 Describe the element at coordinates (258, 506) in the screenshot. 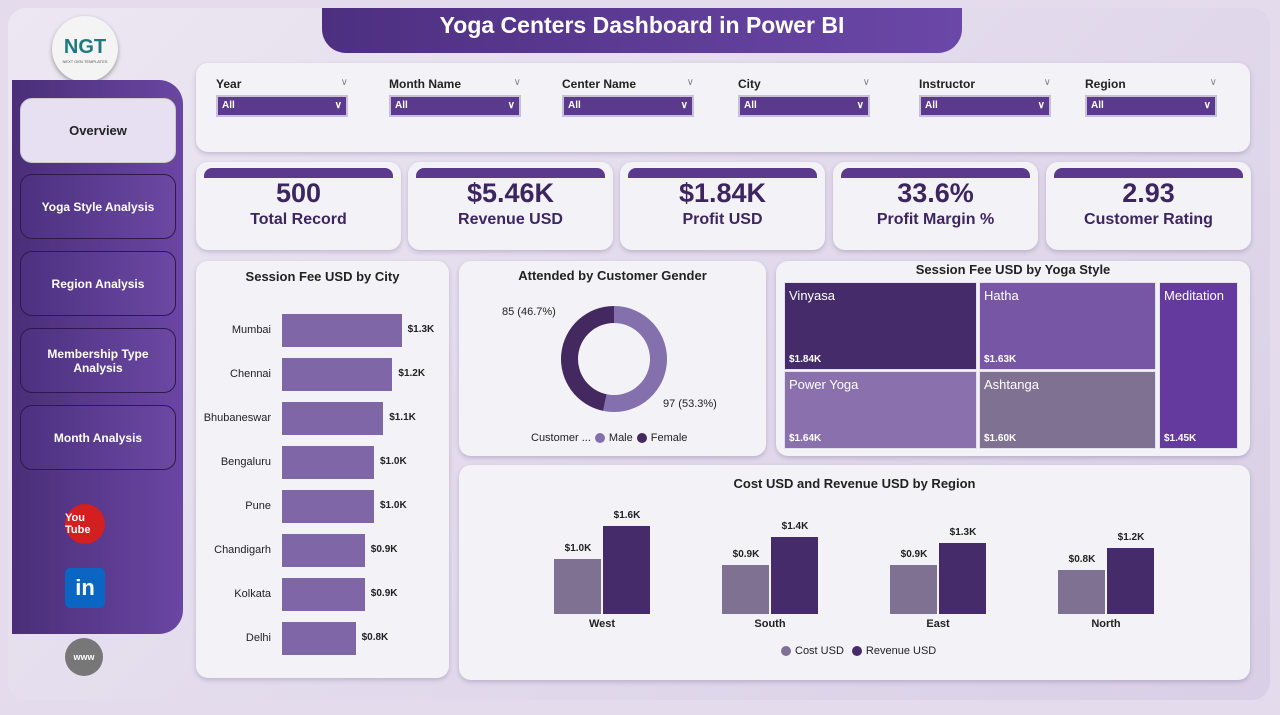

I see `city-label: Pune` at that location.